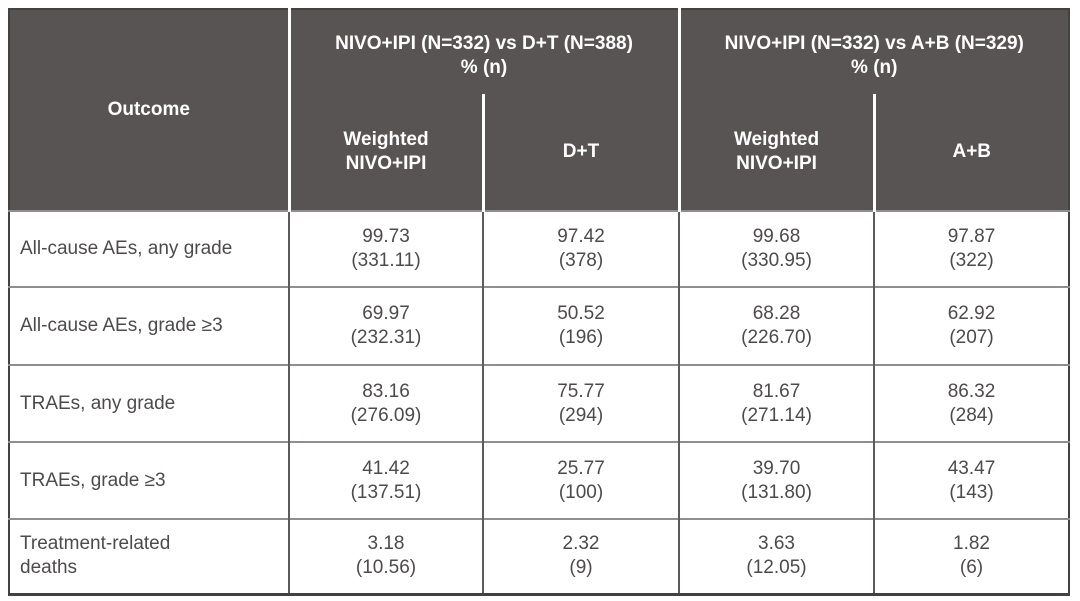  Describe the element at coordinates (971, 391) in the screenshot. I see `pct-value: 86.32` at that location.